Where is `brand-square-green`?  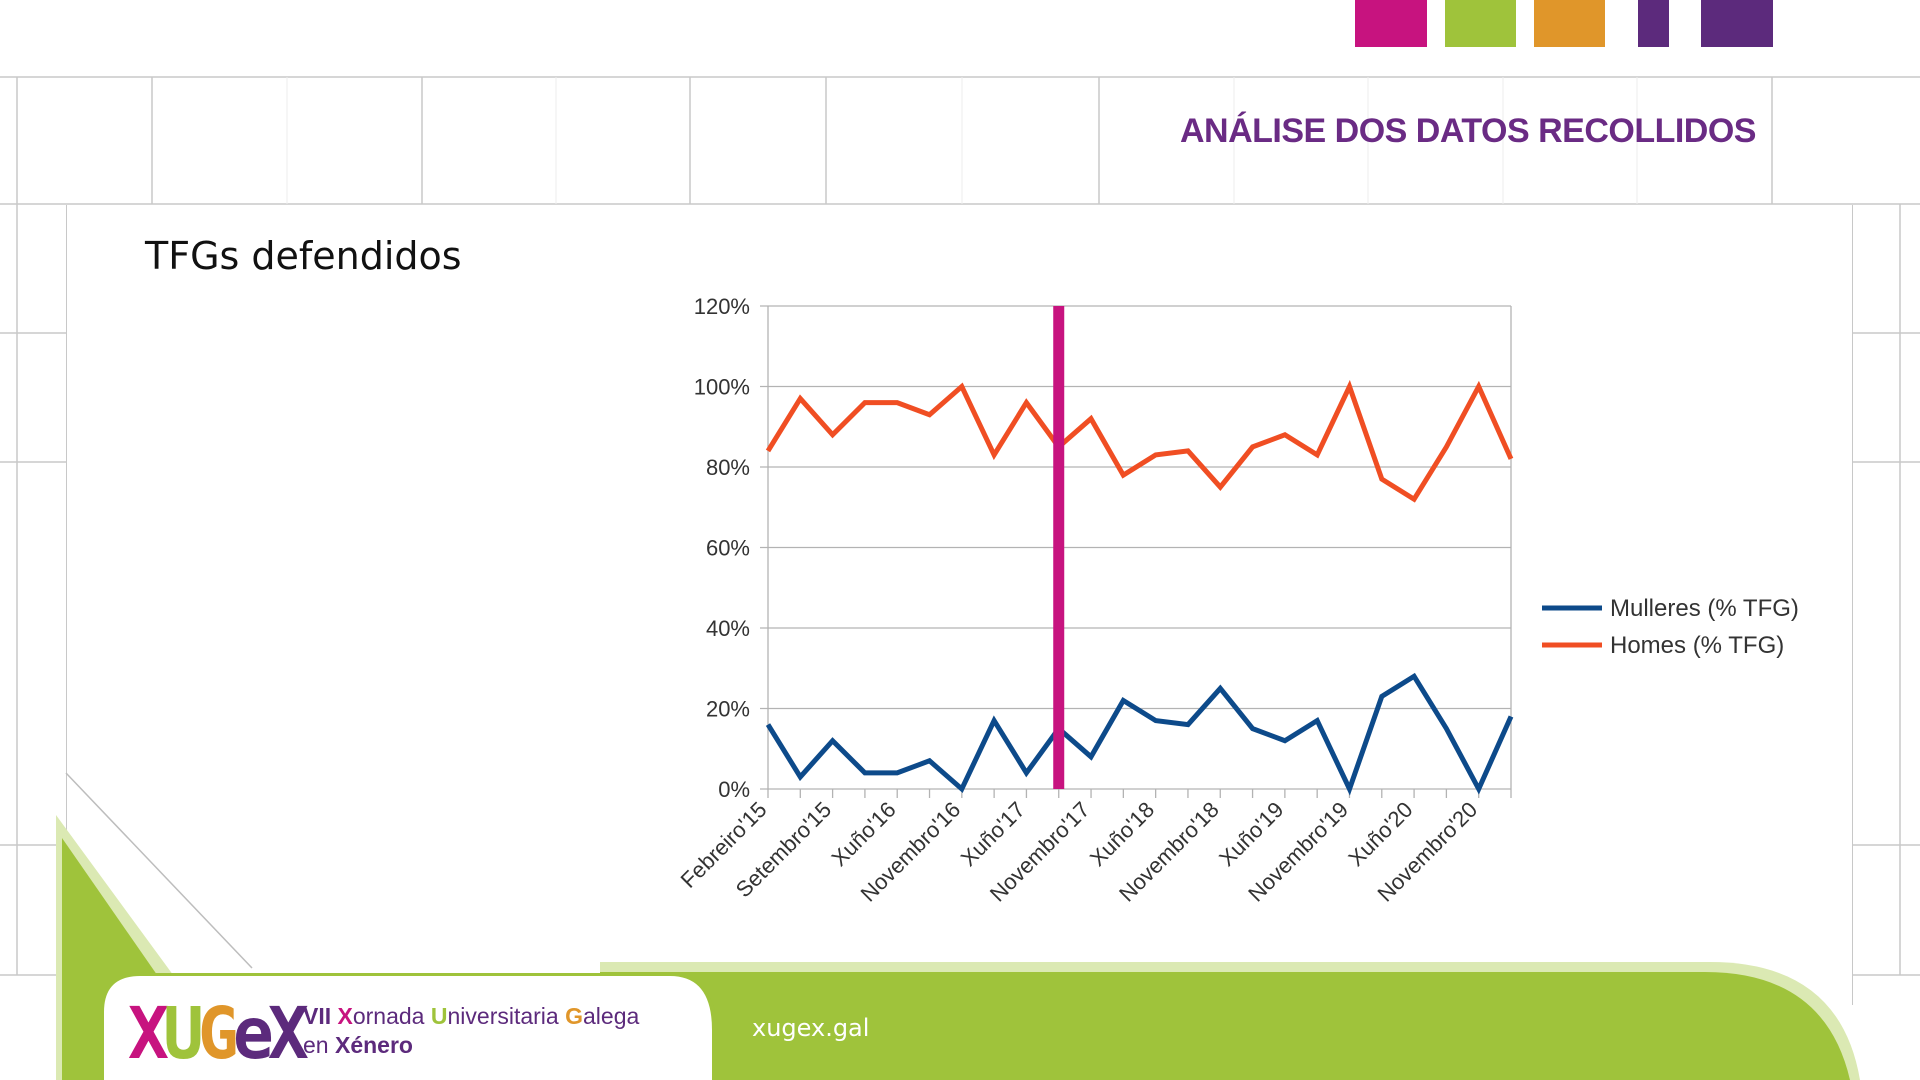 brand-square-green is located at coordinates (1480, 23).